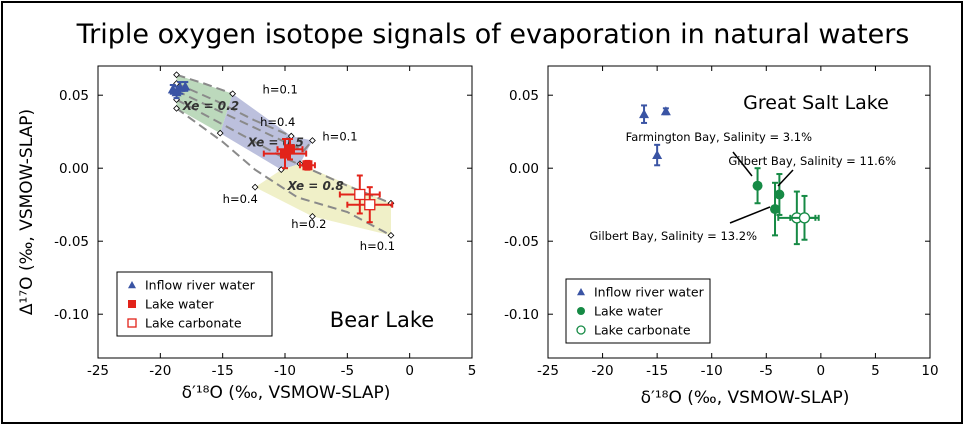 This screenshot has width=966, height=427. I want to click on annotation-label: Gilbert Bay, Salinity = 13.2%, so click(673, 236).